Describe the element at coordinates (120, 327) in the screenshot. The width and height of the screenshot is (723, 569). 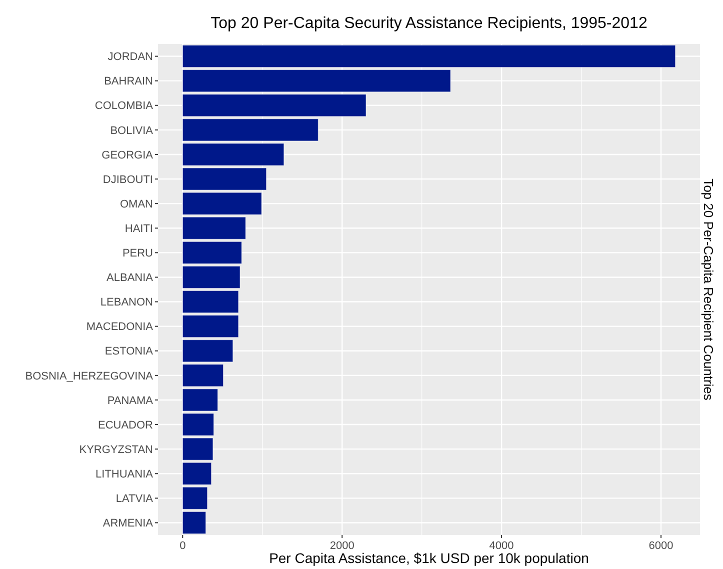
I see `y-tick-label: MACEDONIA` at that location.